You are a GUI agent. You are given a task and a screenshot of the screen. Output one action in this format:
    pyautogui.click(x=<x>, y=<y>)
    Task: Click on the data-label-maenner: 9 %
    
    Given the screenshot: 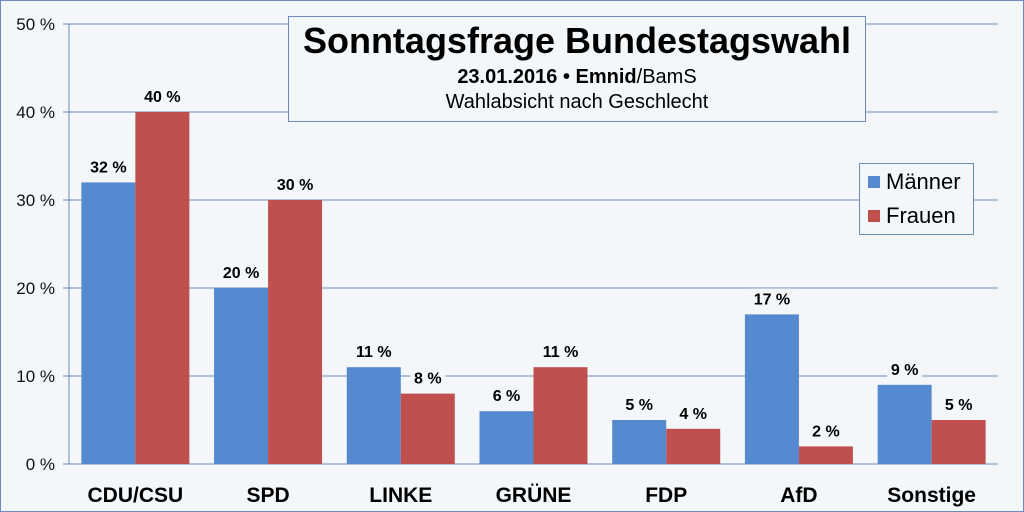 What is the action you would take?
    pyautogui.click(x=905, y=370)
    